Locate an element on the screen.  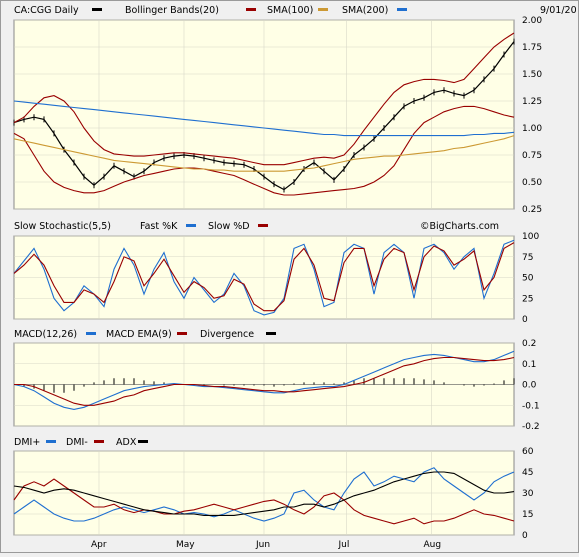
header-date: 9/01/20 is located at coordinates (558, 10).